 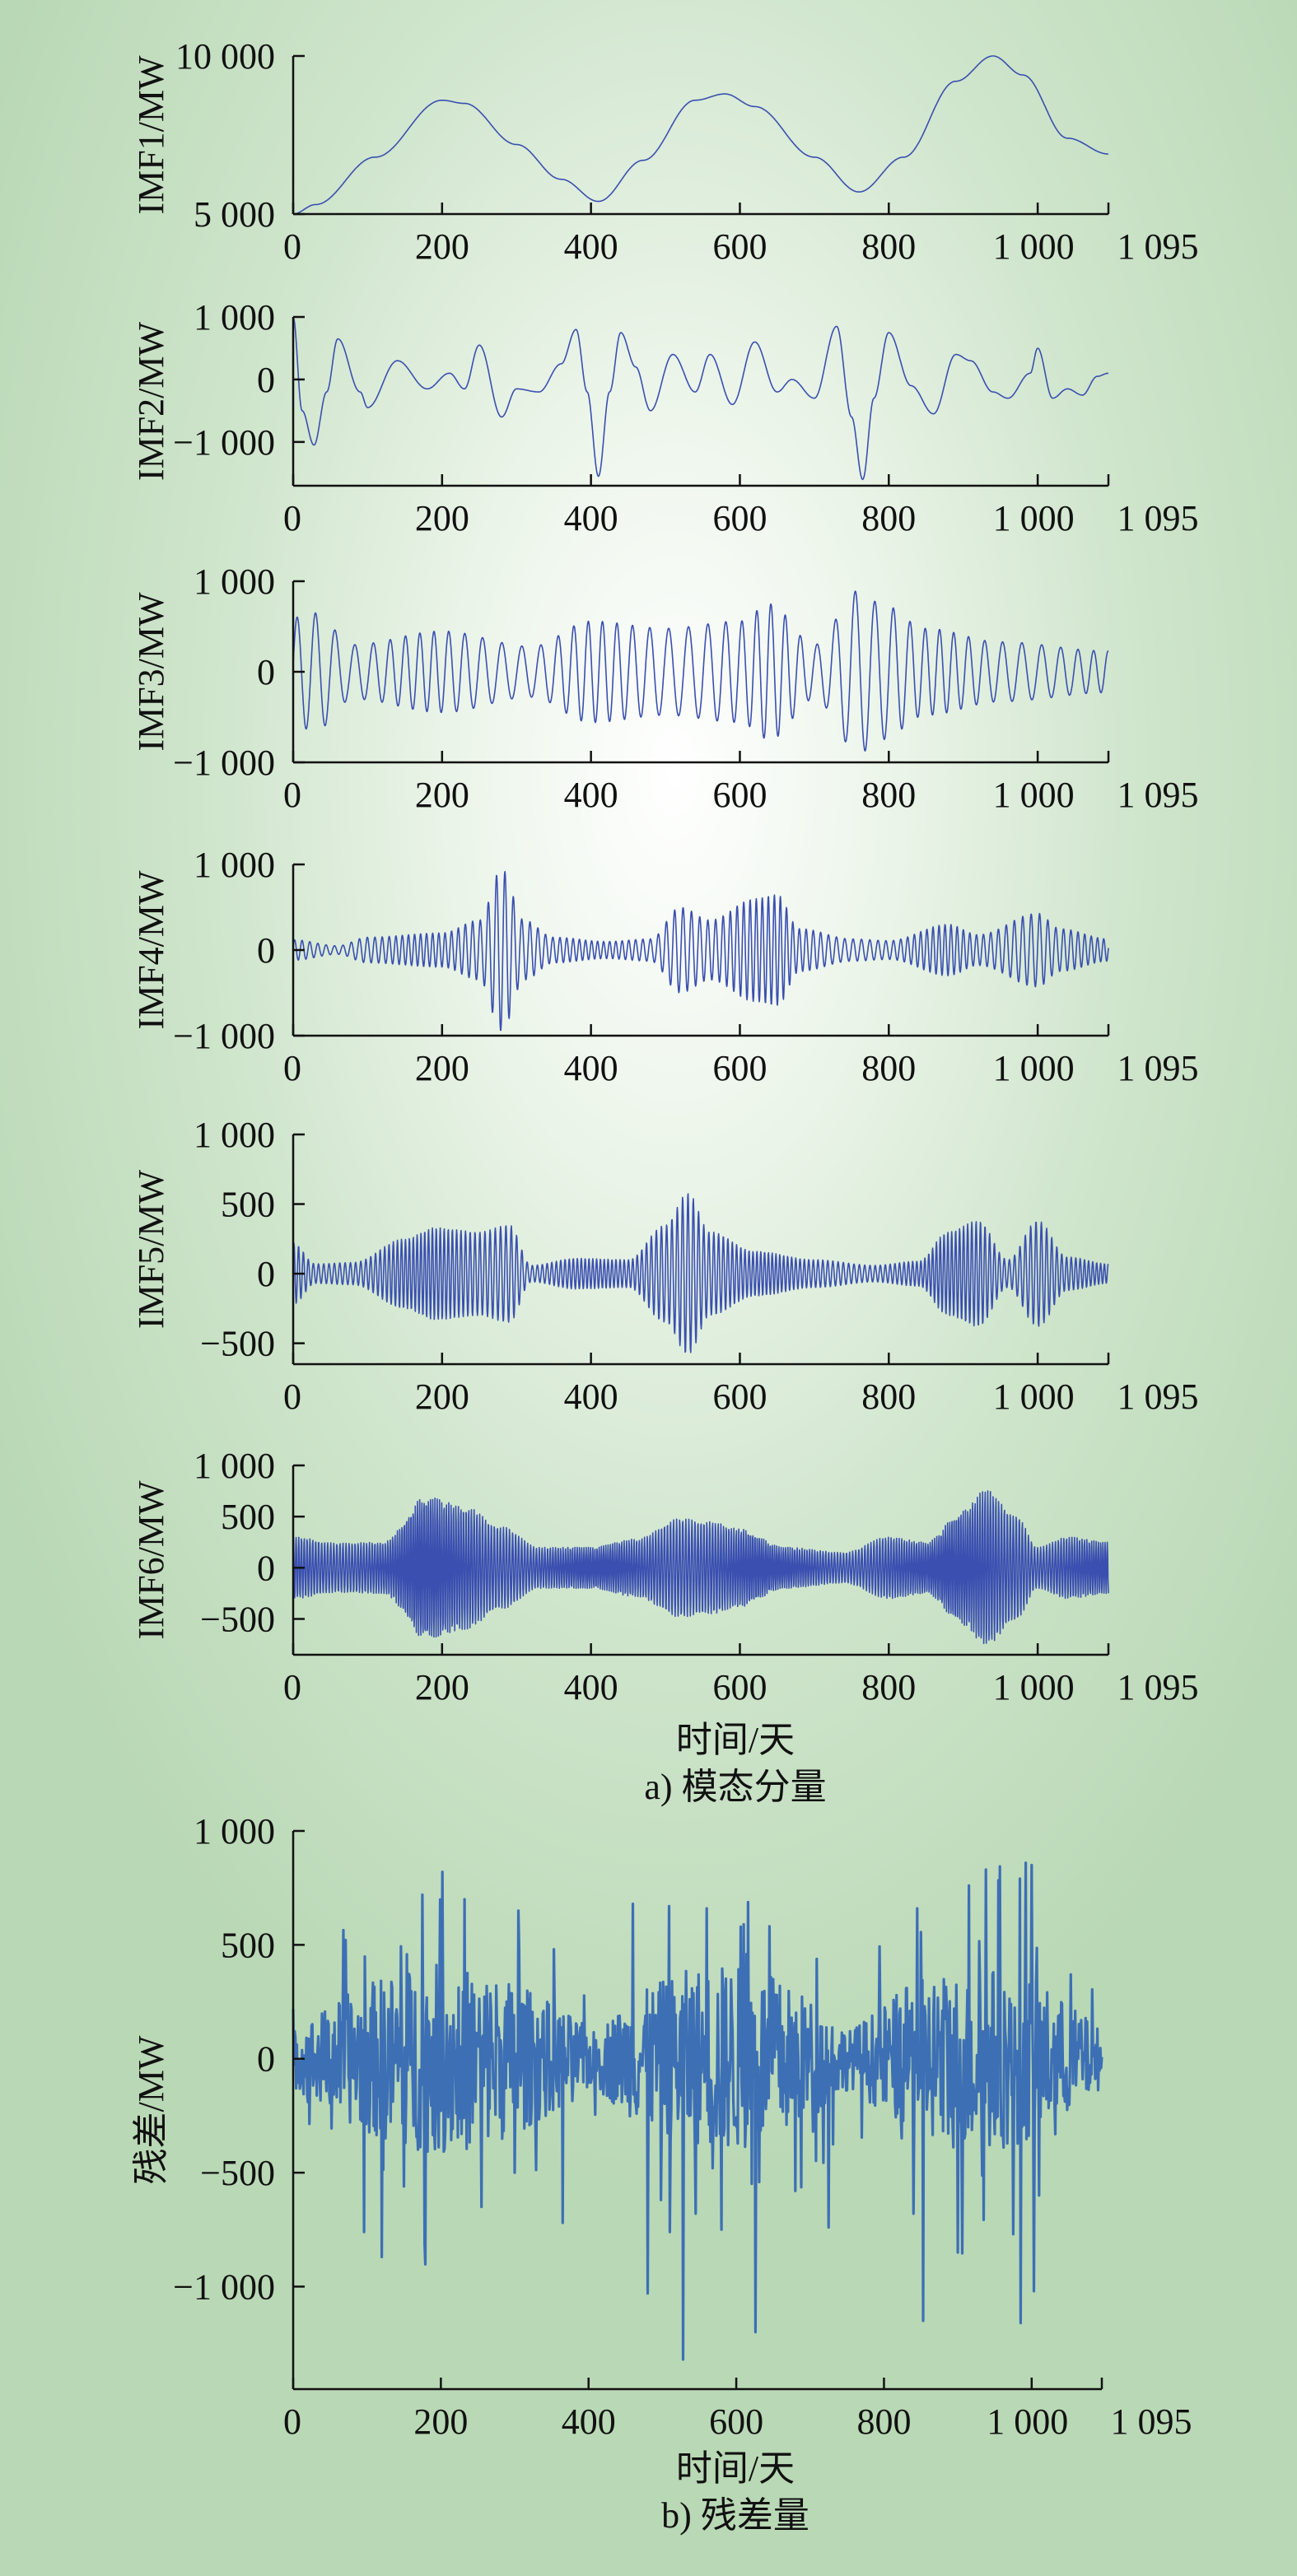 I want to click on y-axis-title: 残差/MW, so click(x=151, y=2109).